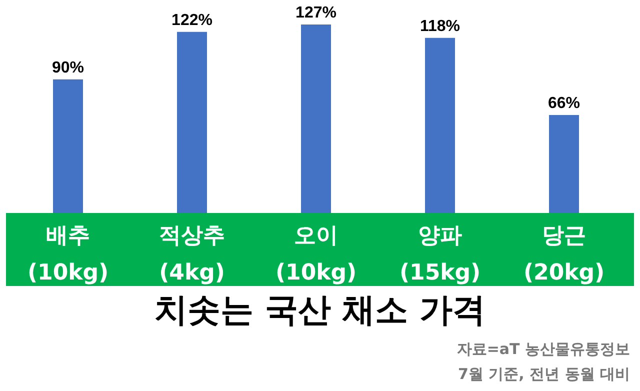 The width and height of the screenshot is (640, 391). Describe the element at coordinates (68, 67) in the screenshot. I see `data-label: 90%` at that location.